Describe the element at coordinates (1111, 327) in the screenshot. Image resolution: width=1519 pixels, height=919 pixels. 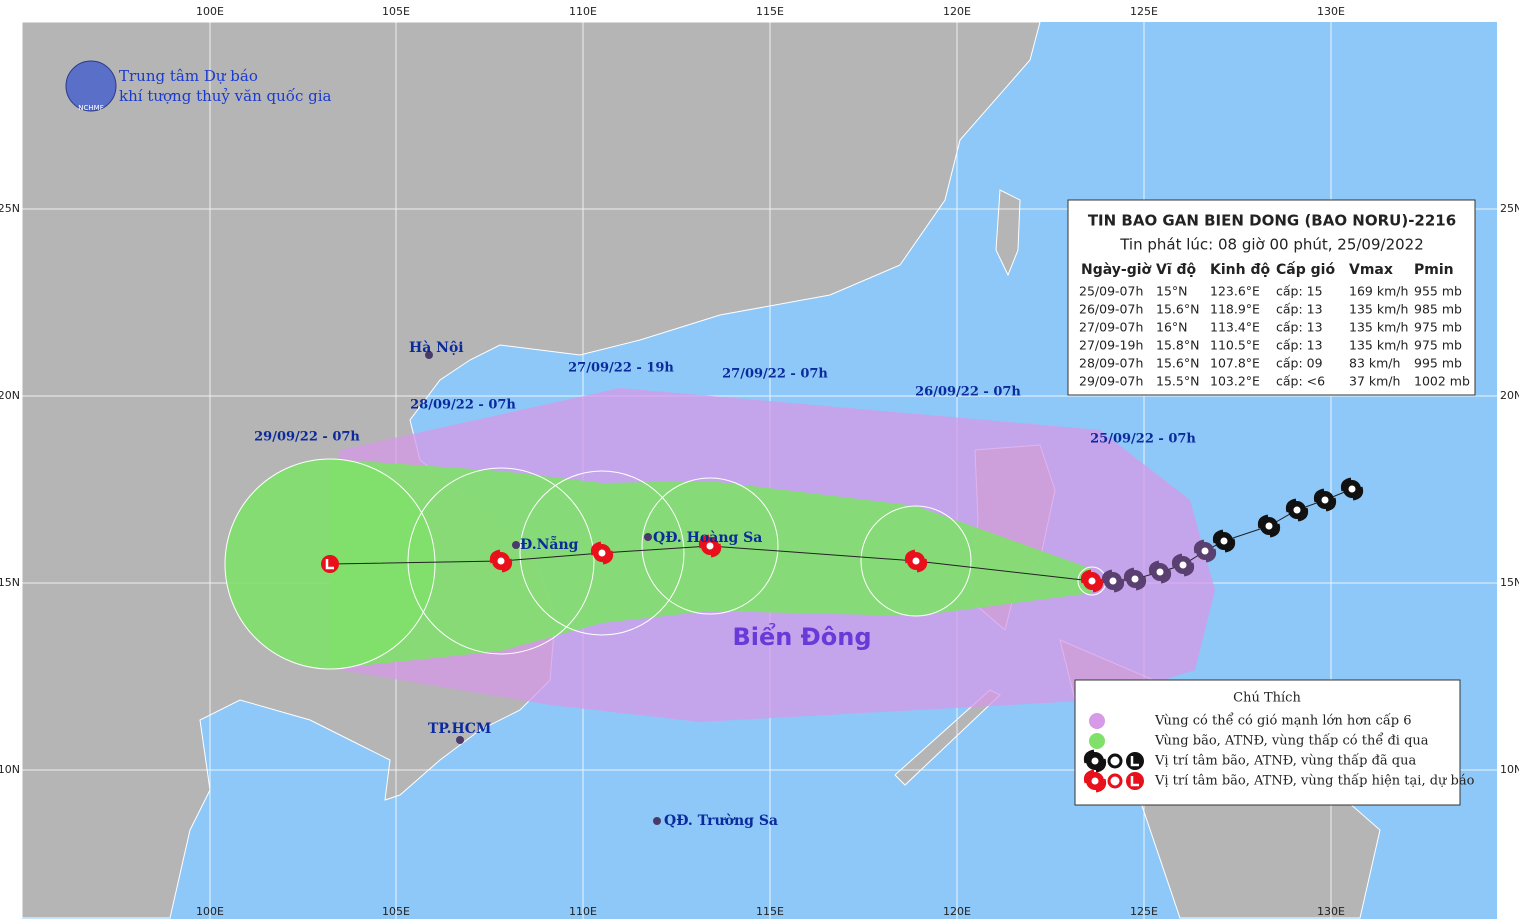
I see `table-cell: 27/09-07h` at that location.